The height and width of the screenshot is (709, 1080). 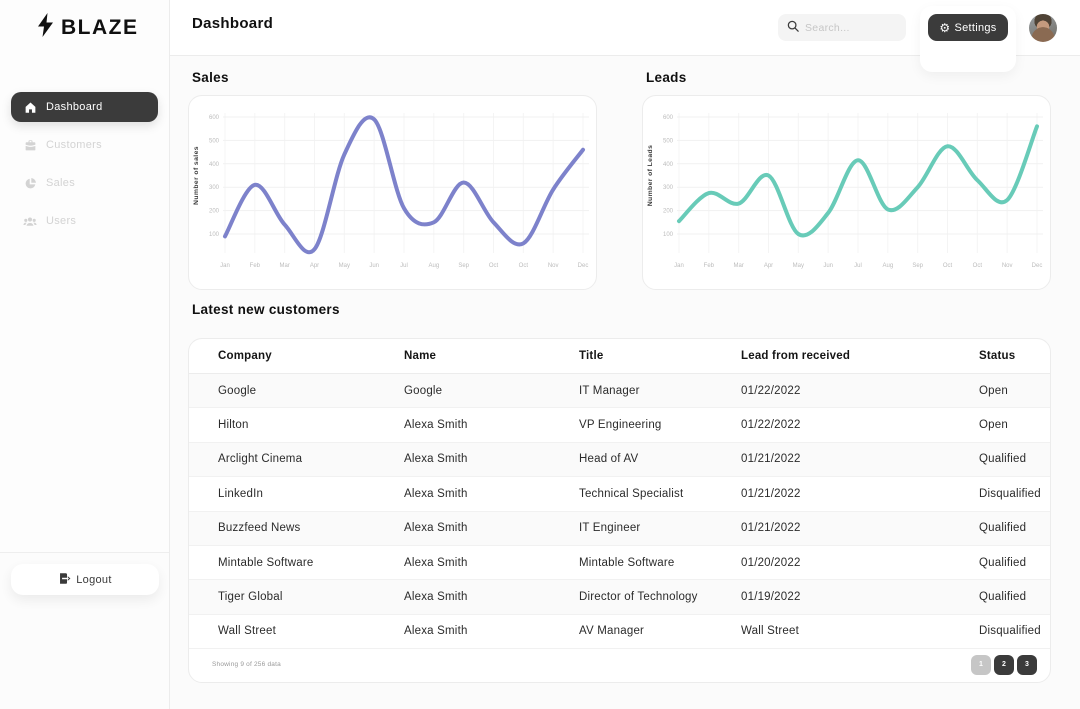 I want to click on page-button-2: 2, so click(x=1004, y=664).